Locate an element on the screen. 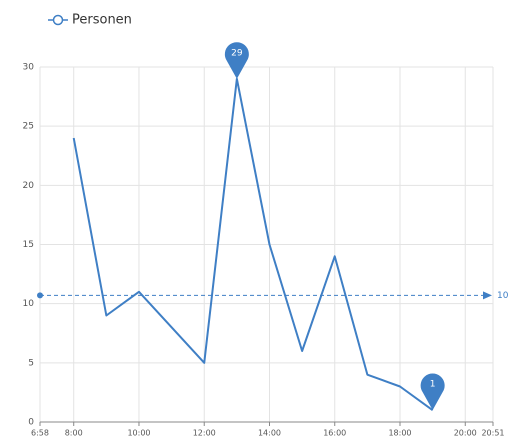 Image resolution: width=508 pixels, height=437 pixels. y-tick-label: 15 is located at coordinates (28, 245).